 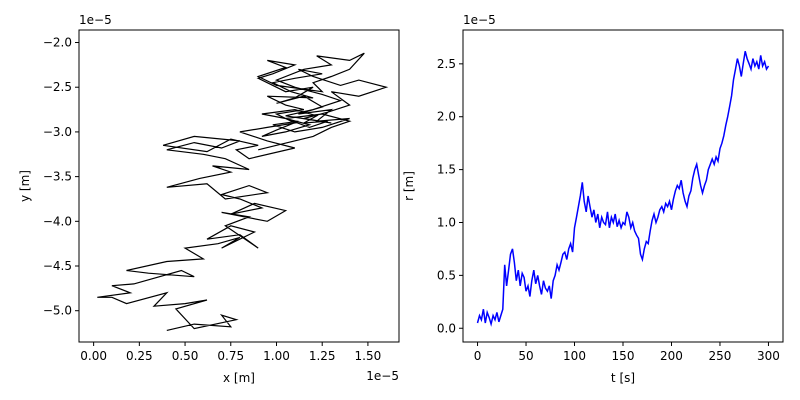 What do you see at coordinates (57, 87) in the screenshot?
I see `trajectory-y-tick-label: −2.5` at bounding box center [57, 87].